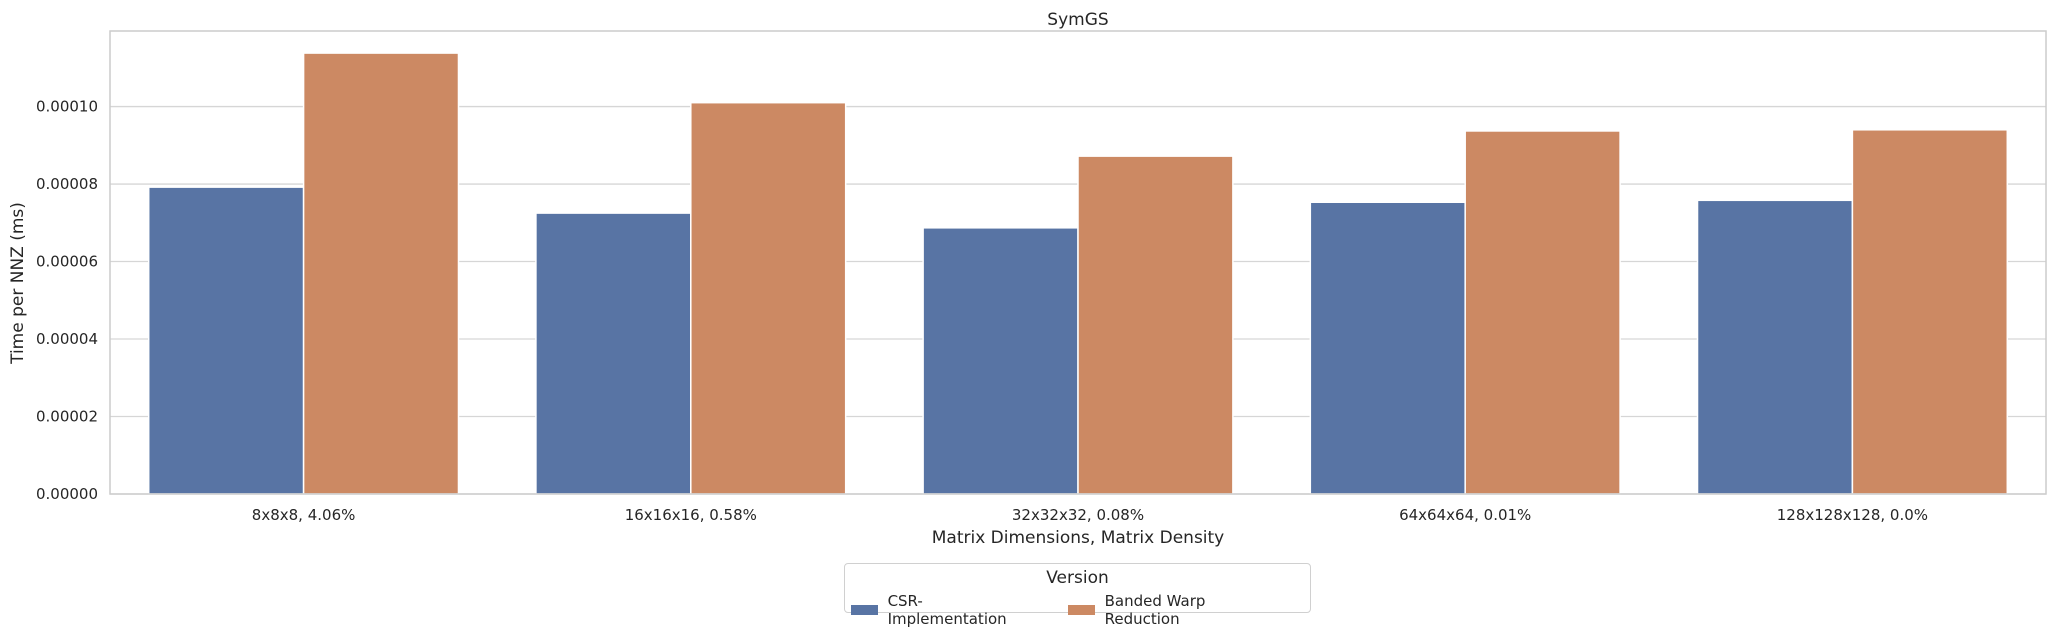 This screenshot has height=628, width=2057. Describe the element at coordinates (1465, 515) in the screenshot. I see `x-tick-label: 64x64x64, 0.01%` at that location.